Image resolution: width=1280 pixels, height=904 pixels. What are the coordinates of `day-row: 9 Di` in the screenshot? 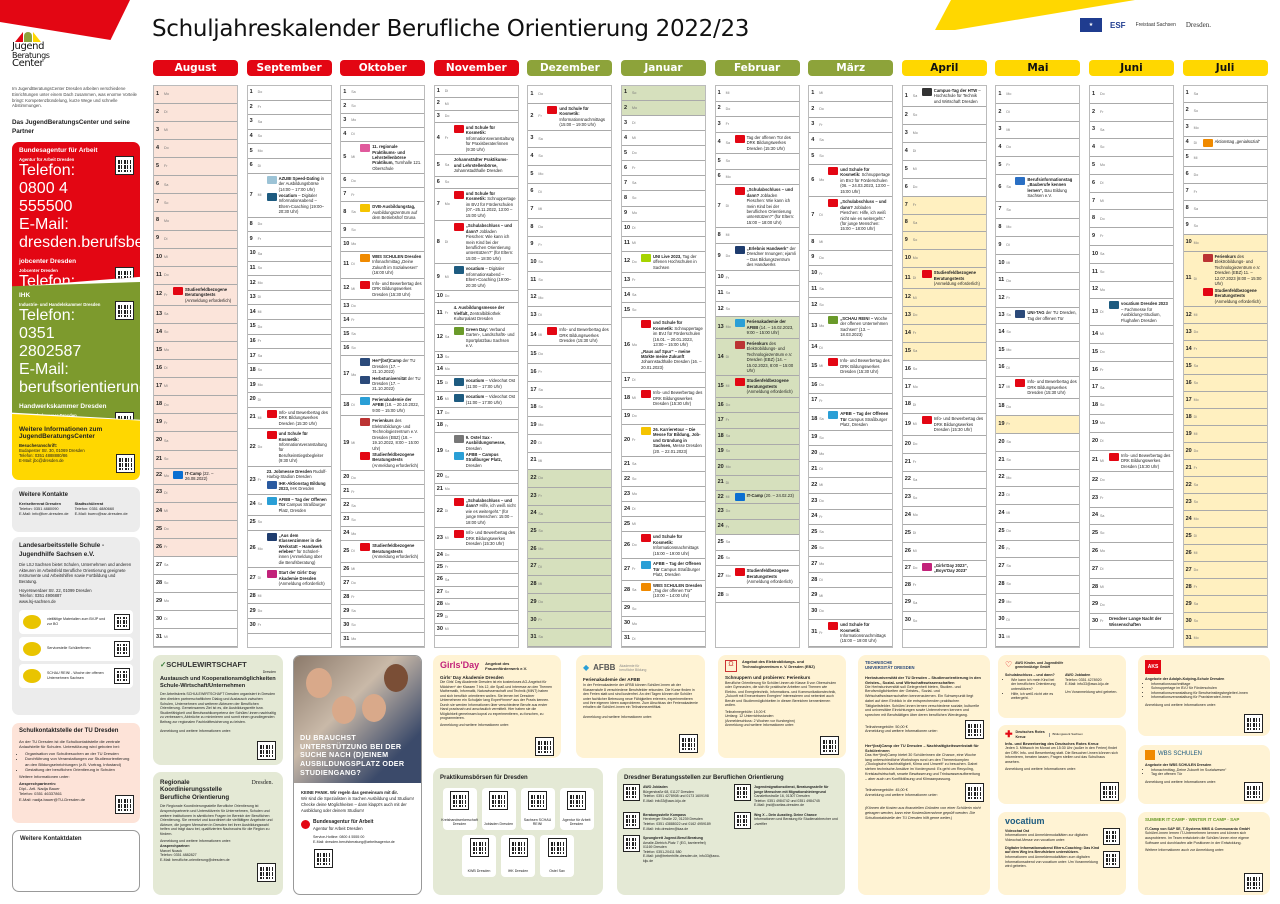 It's located at (1038, 246).